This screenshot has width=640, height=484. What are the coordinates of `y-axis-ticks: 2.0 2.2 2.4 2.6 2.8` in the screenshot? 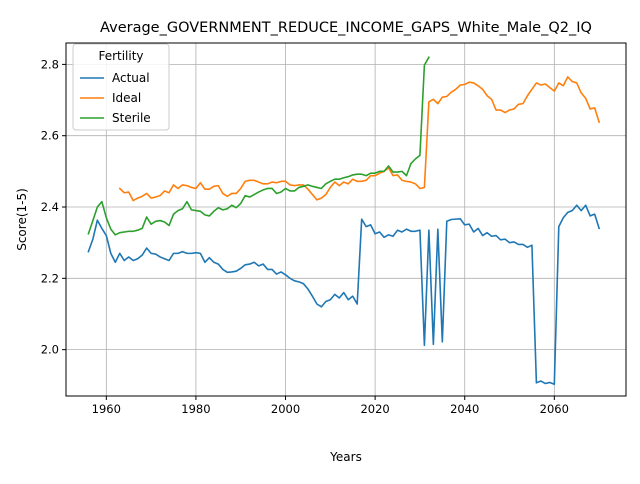 It's located at (53, 207).